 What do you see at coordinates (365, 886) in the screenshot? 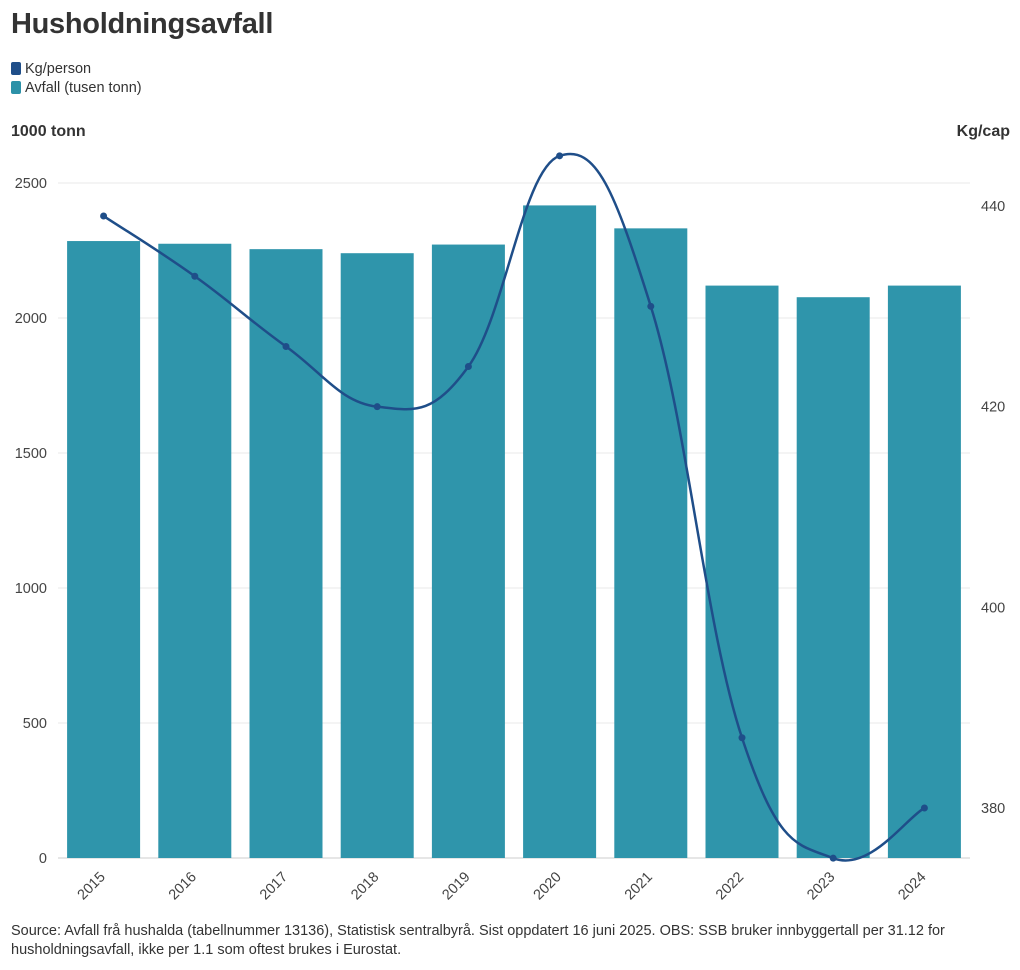
I see `x-tick-2018: 2018` at bounding box center [365, 886].